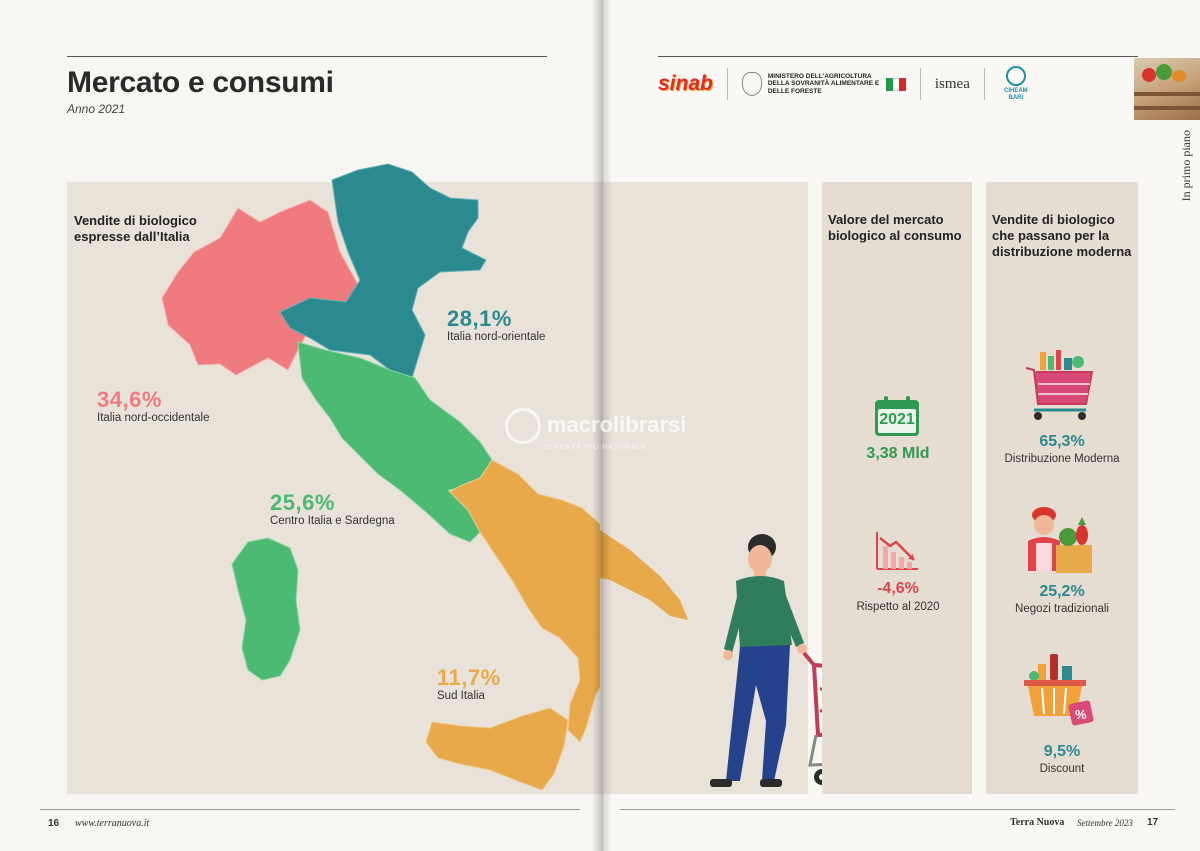  Describe the element at coordinates (200, 82) in the screenshot. I see `page-title: Mercato e consumi` at that location.